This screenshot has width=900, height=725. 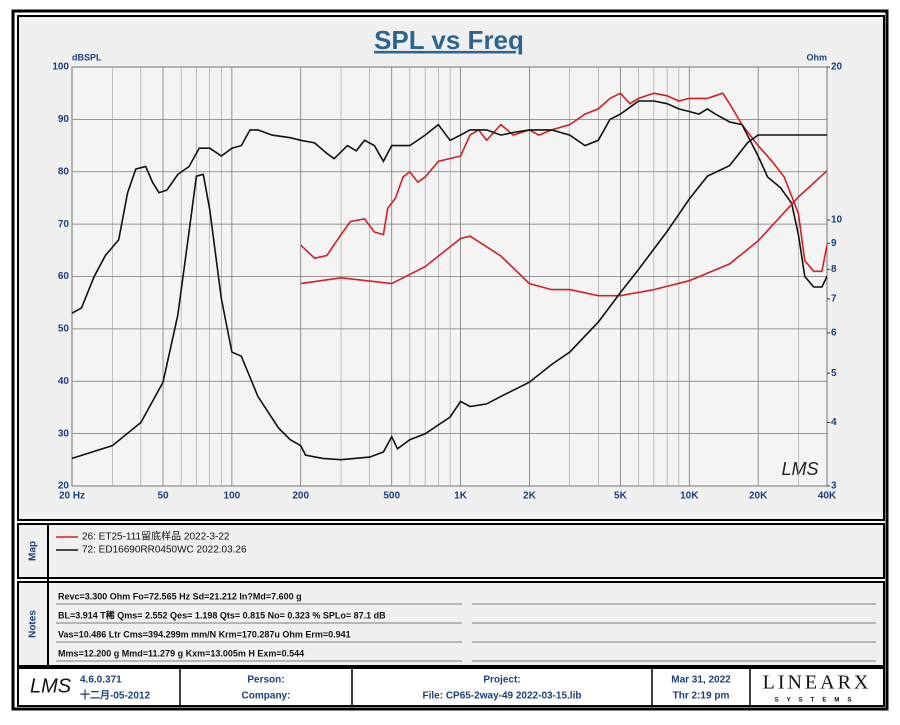 What do you see at coordinates (64, 381) in the screenshot?
I see `y-tick-label: 40` at bounding box center [64, 381].